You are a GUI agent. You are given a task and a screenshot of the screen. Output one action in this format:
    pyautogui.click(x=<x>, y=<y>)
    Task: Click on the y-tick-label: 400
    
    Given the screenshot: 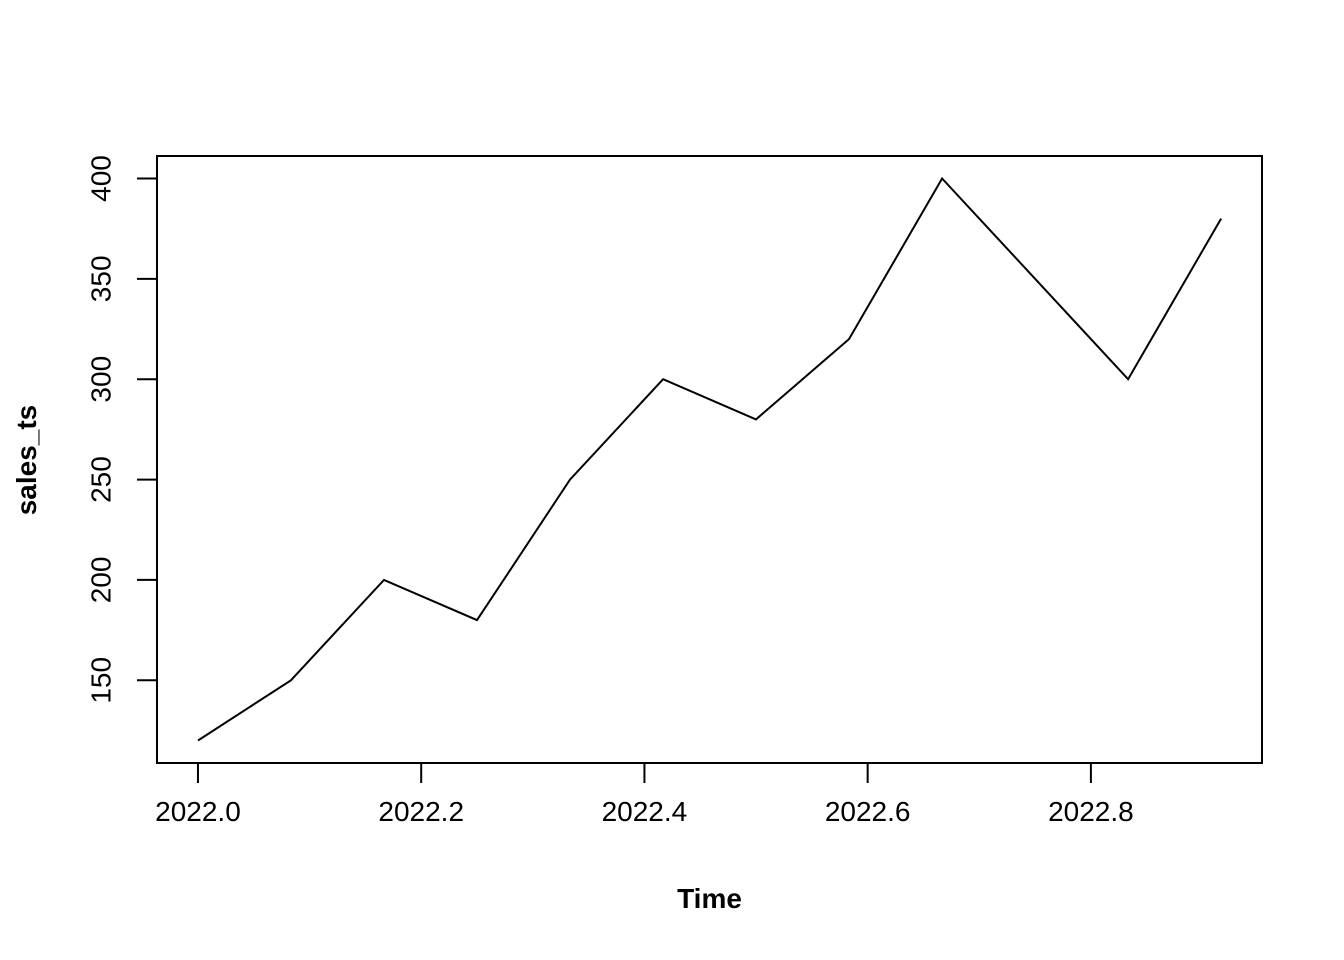 What is the action you would take?
    pyautogui.click(x=101, y=178)
    